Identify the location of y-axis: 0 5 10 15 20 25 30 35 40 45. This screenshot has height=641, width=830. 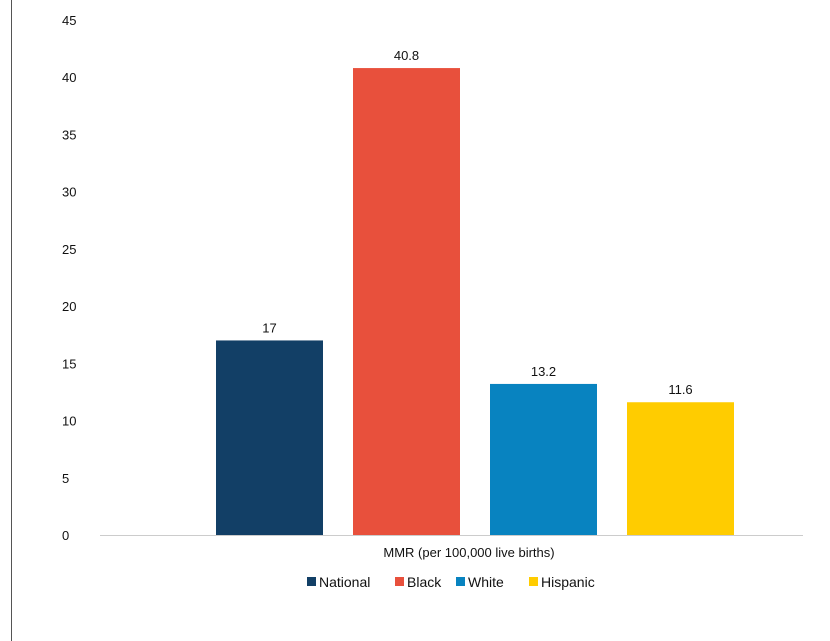
(69, 278).